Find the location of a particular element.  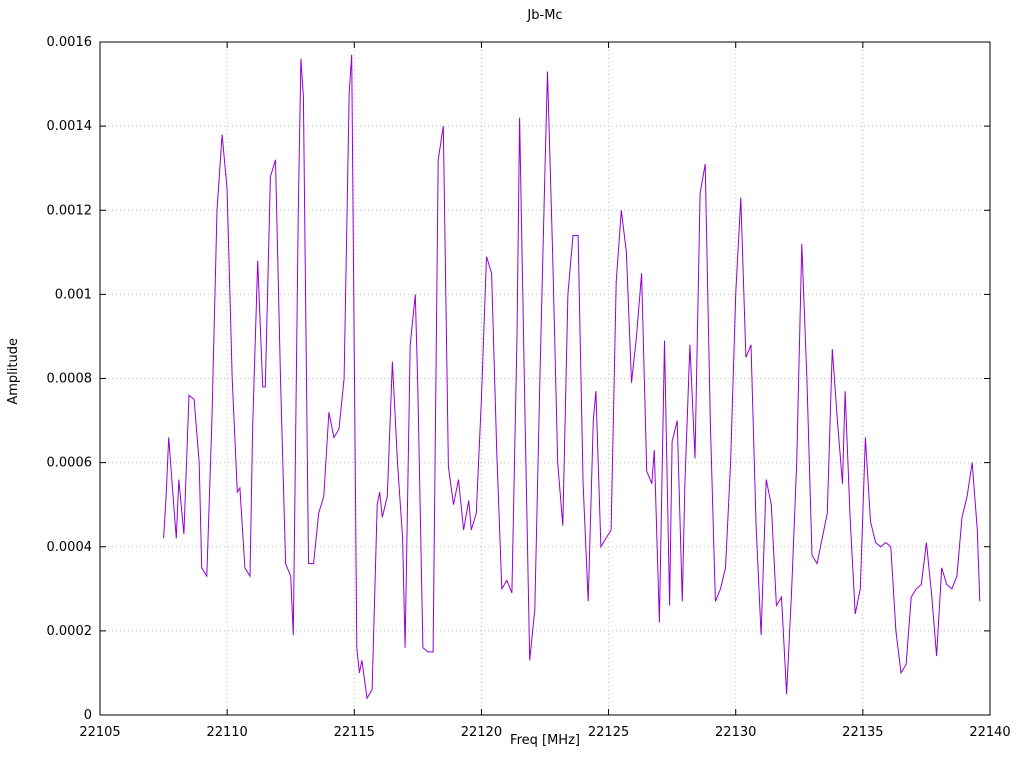

y-tick-label: 0.001 is located at coordinates (73, 294).